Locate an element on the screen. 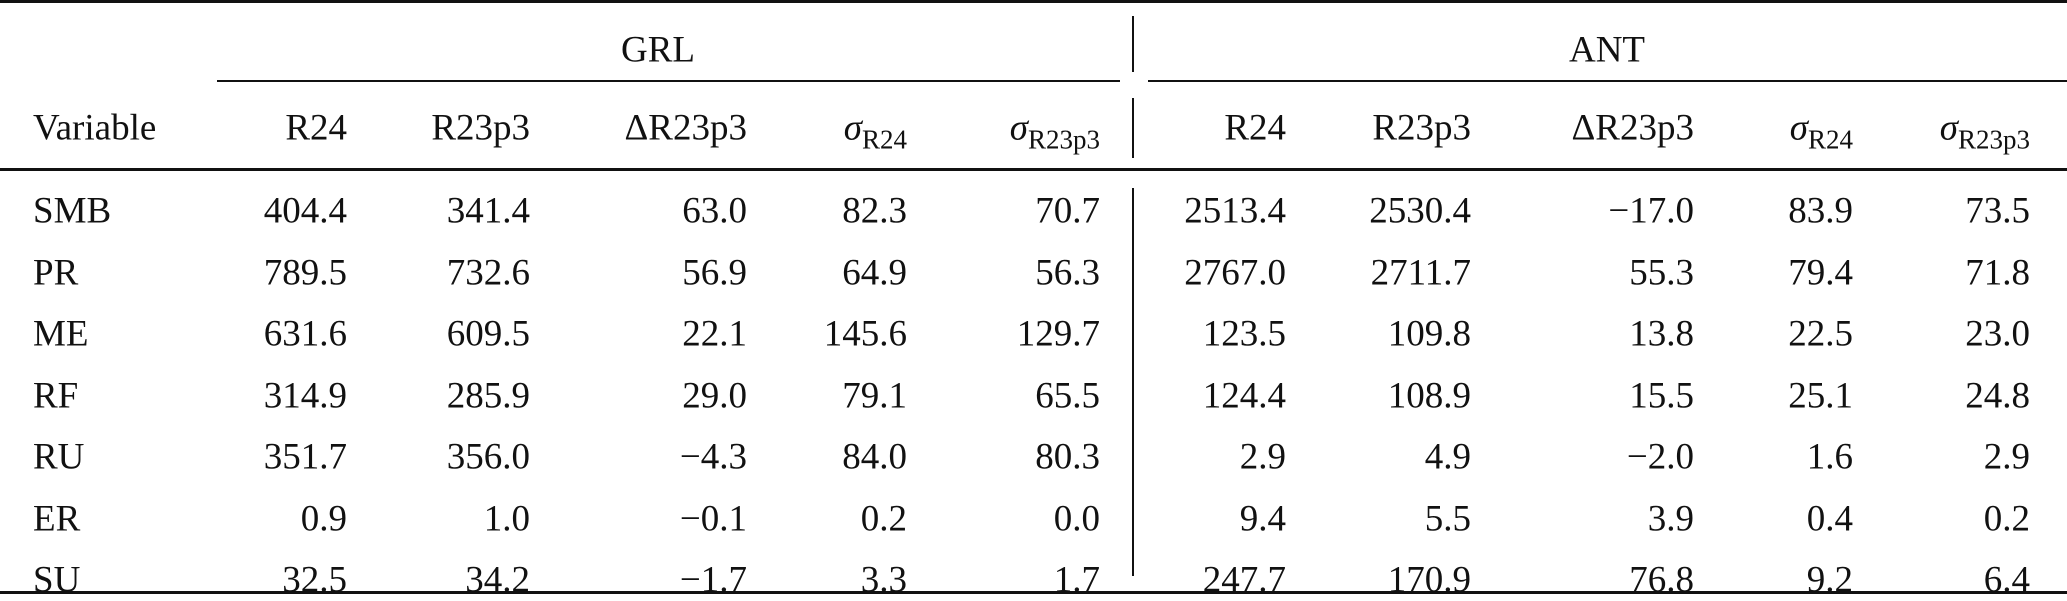 The image size is (2067, 601). table-cell-ant: 55.3 is located at coordinates (1661, 272).